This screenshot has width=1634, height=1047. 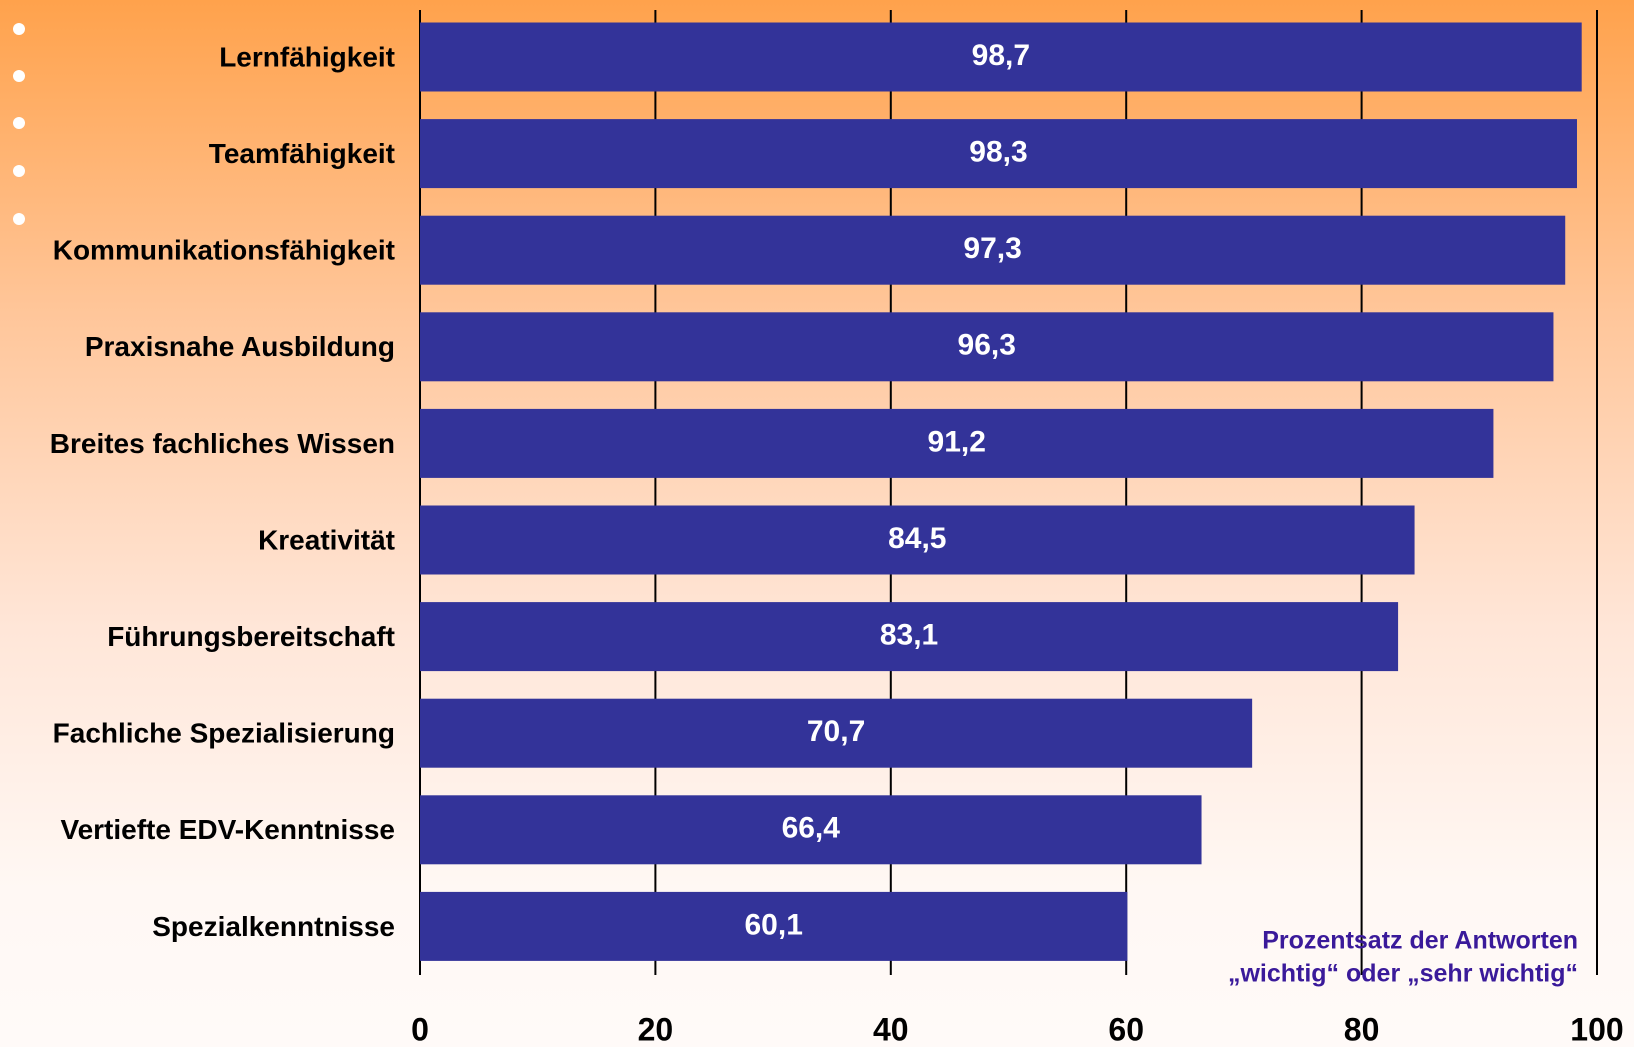 I want to click on y-tick-label: Fachliche Spezialisierung, so click(x=224, y=733).